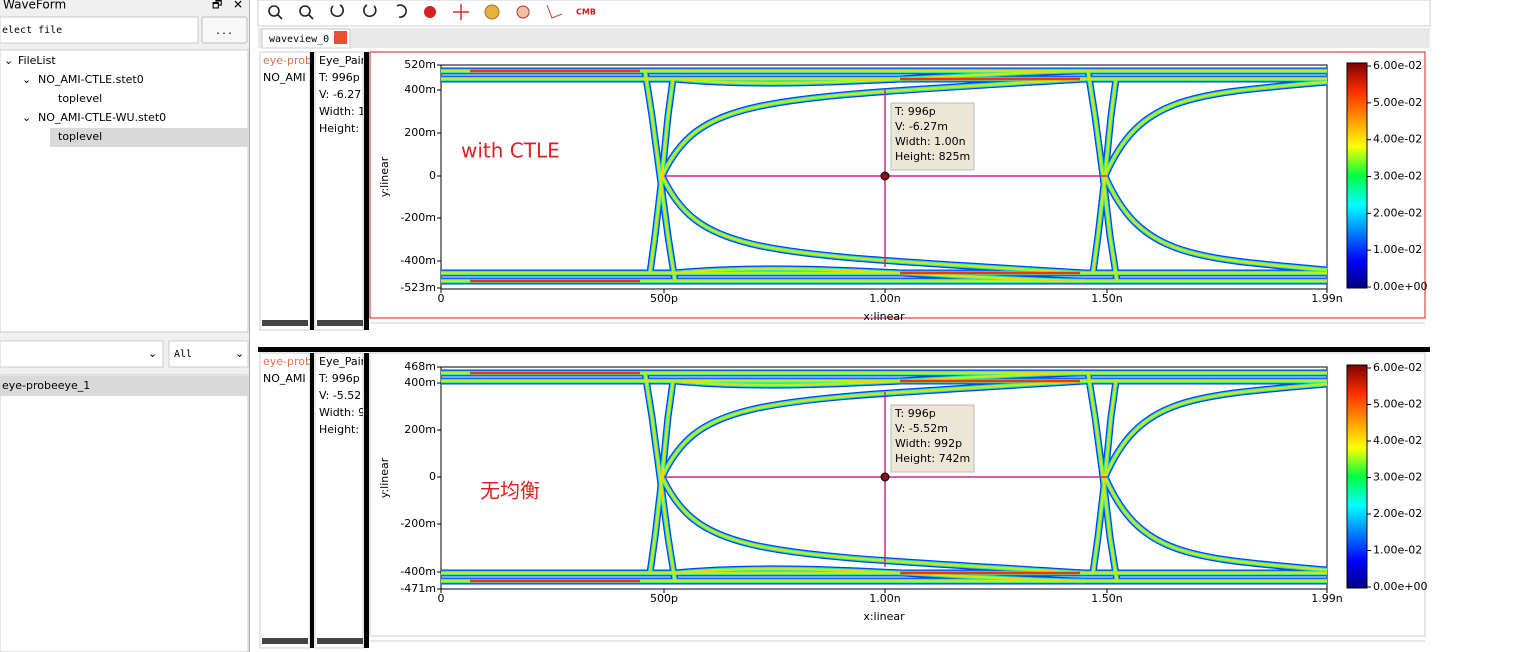 The image size is (1531, 652). What do you see at coordinates (183, 354) in the screenshot?
I see `filter-value: All` at bounding box center [183, 354].